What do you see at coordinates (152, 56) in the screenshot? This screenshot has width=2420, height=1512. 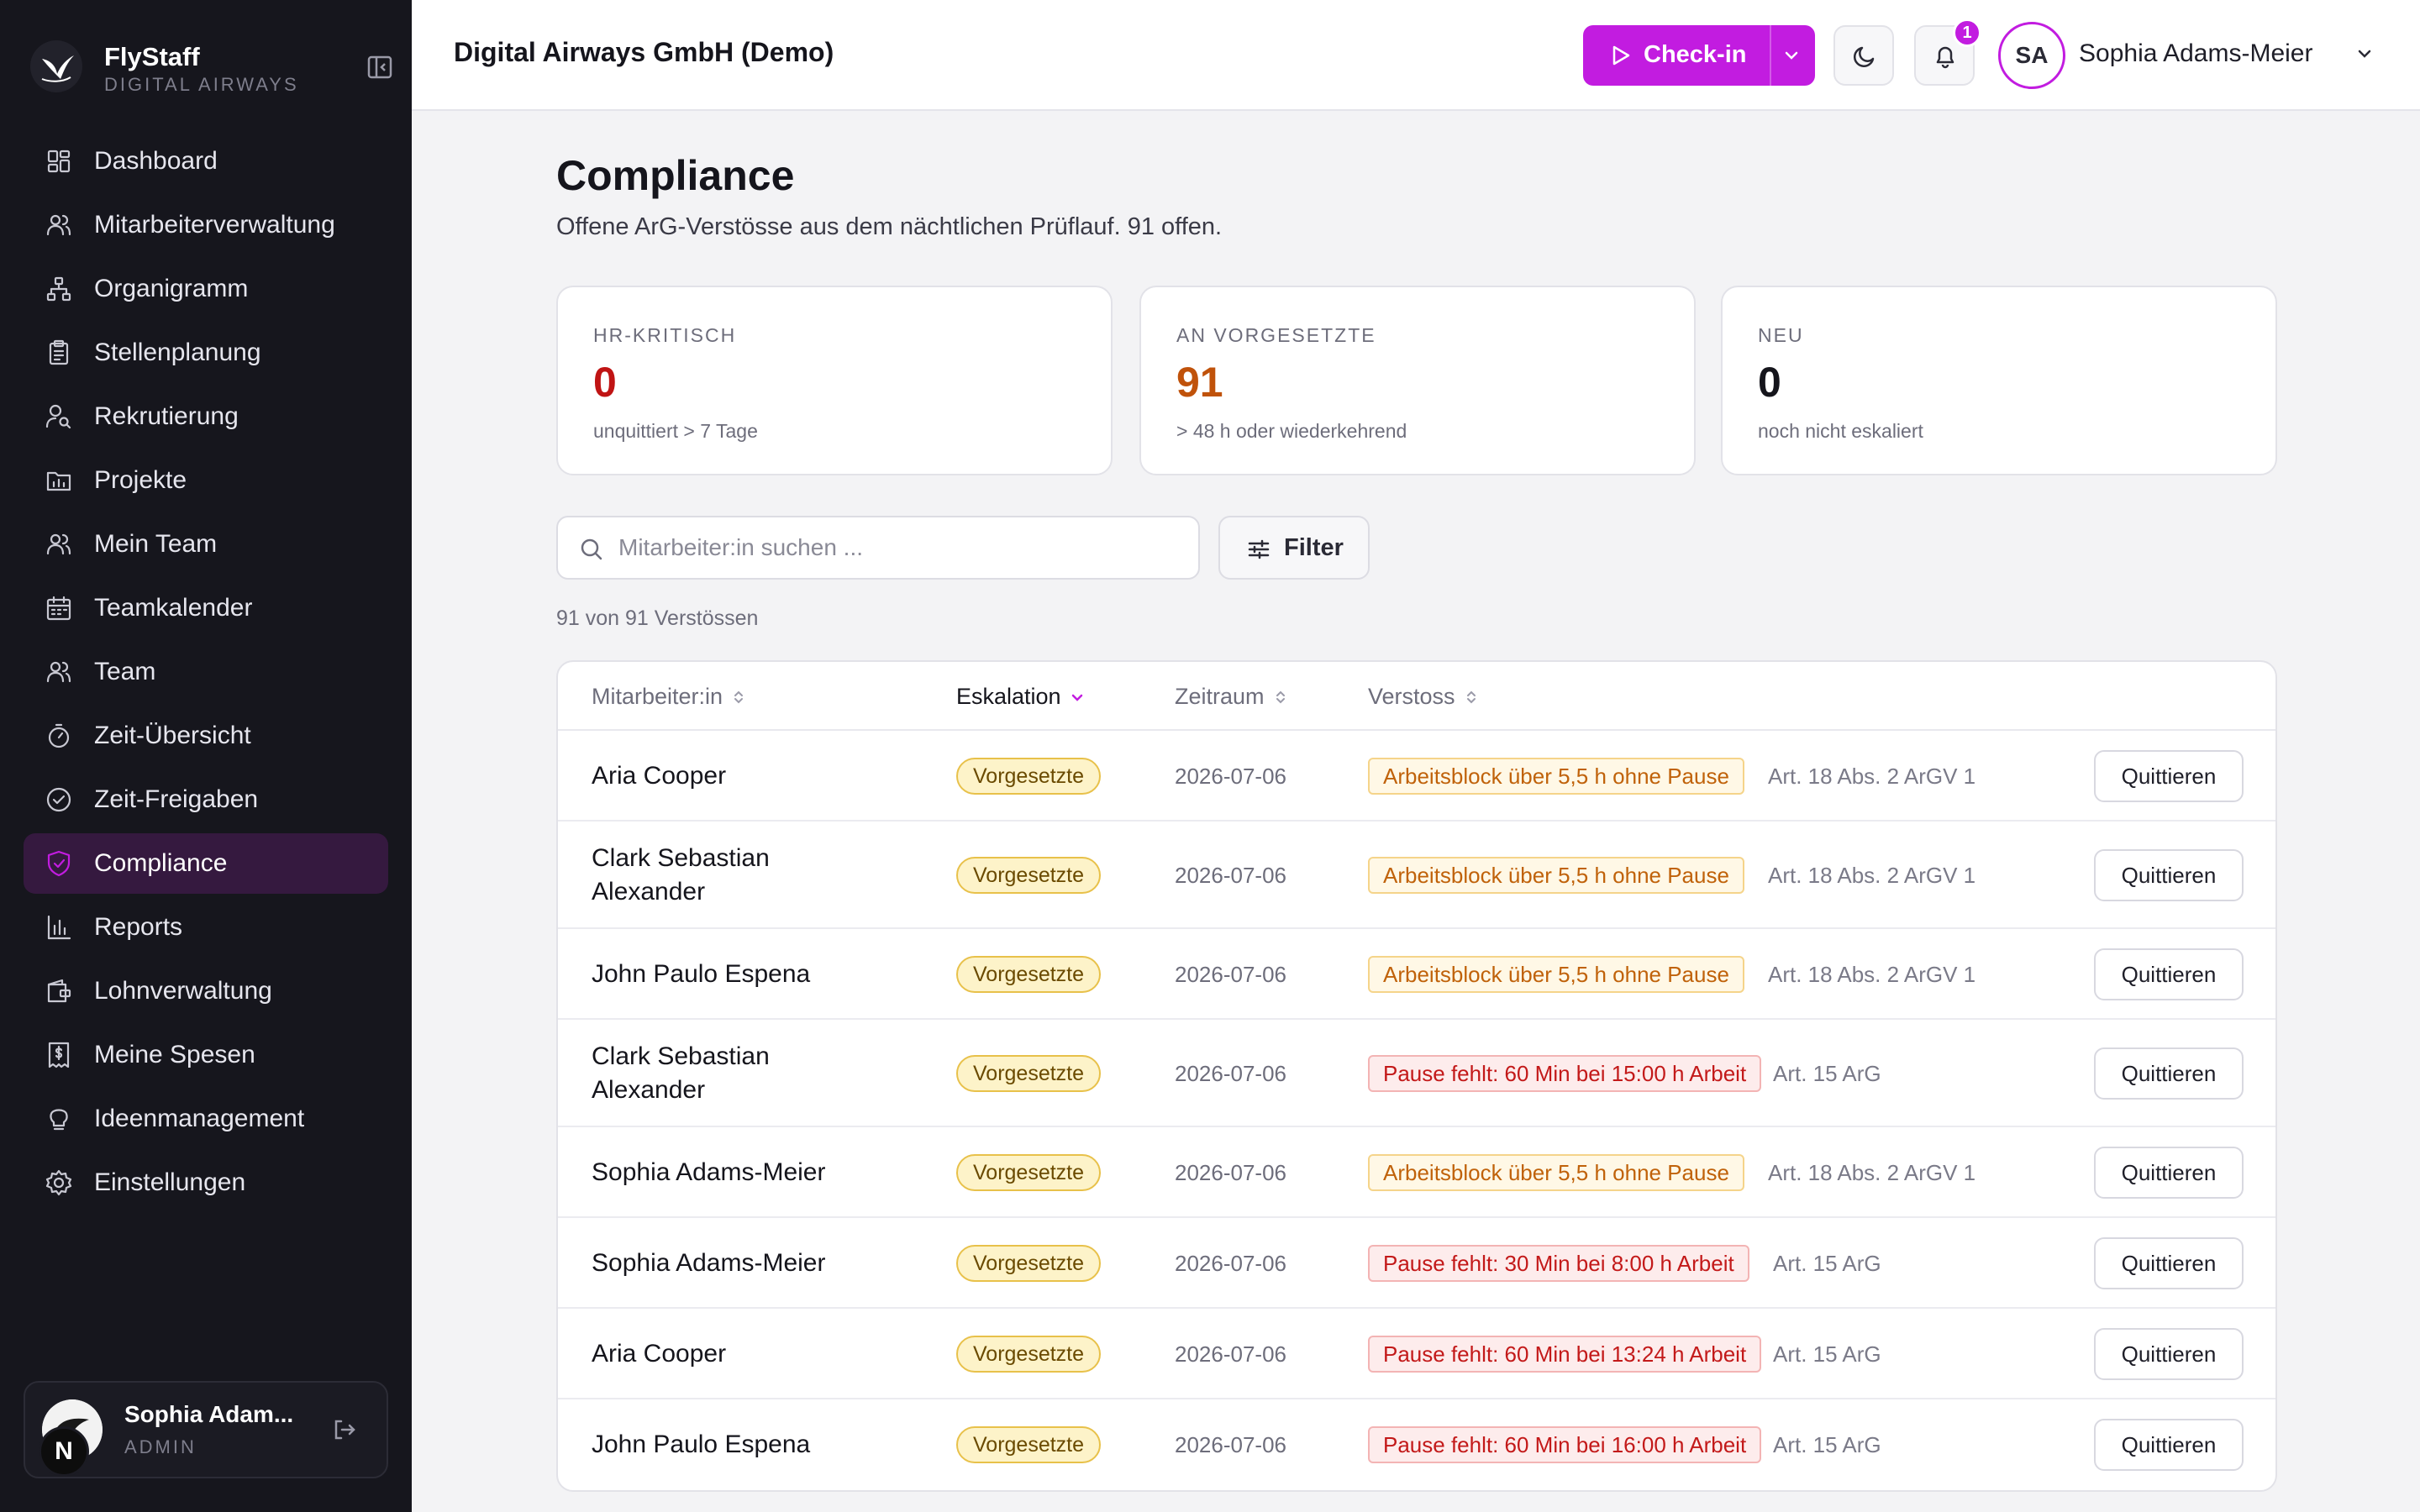 I see `brand-name: FlyStaff` at bounding box center [152, 56].